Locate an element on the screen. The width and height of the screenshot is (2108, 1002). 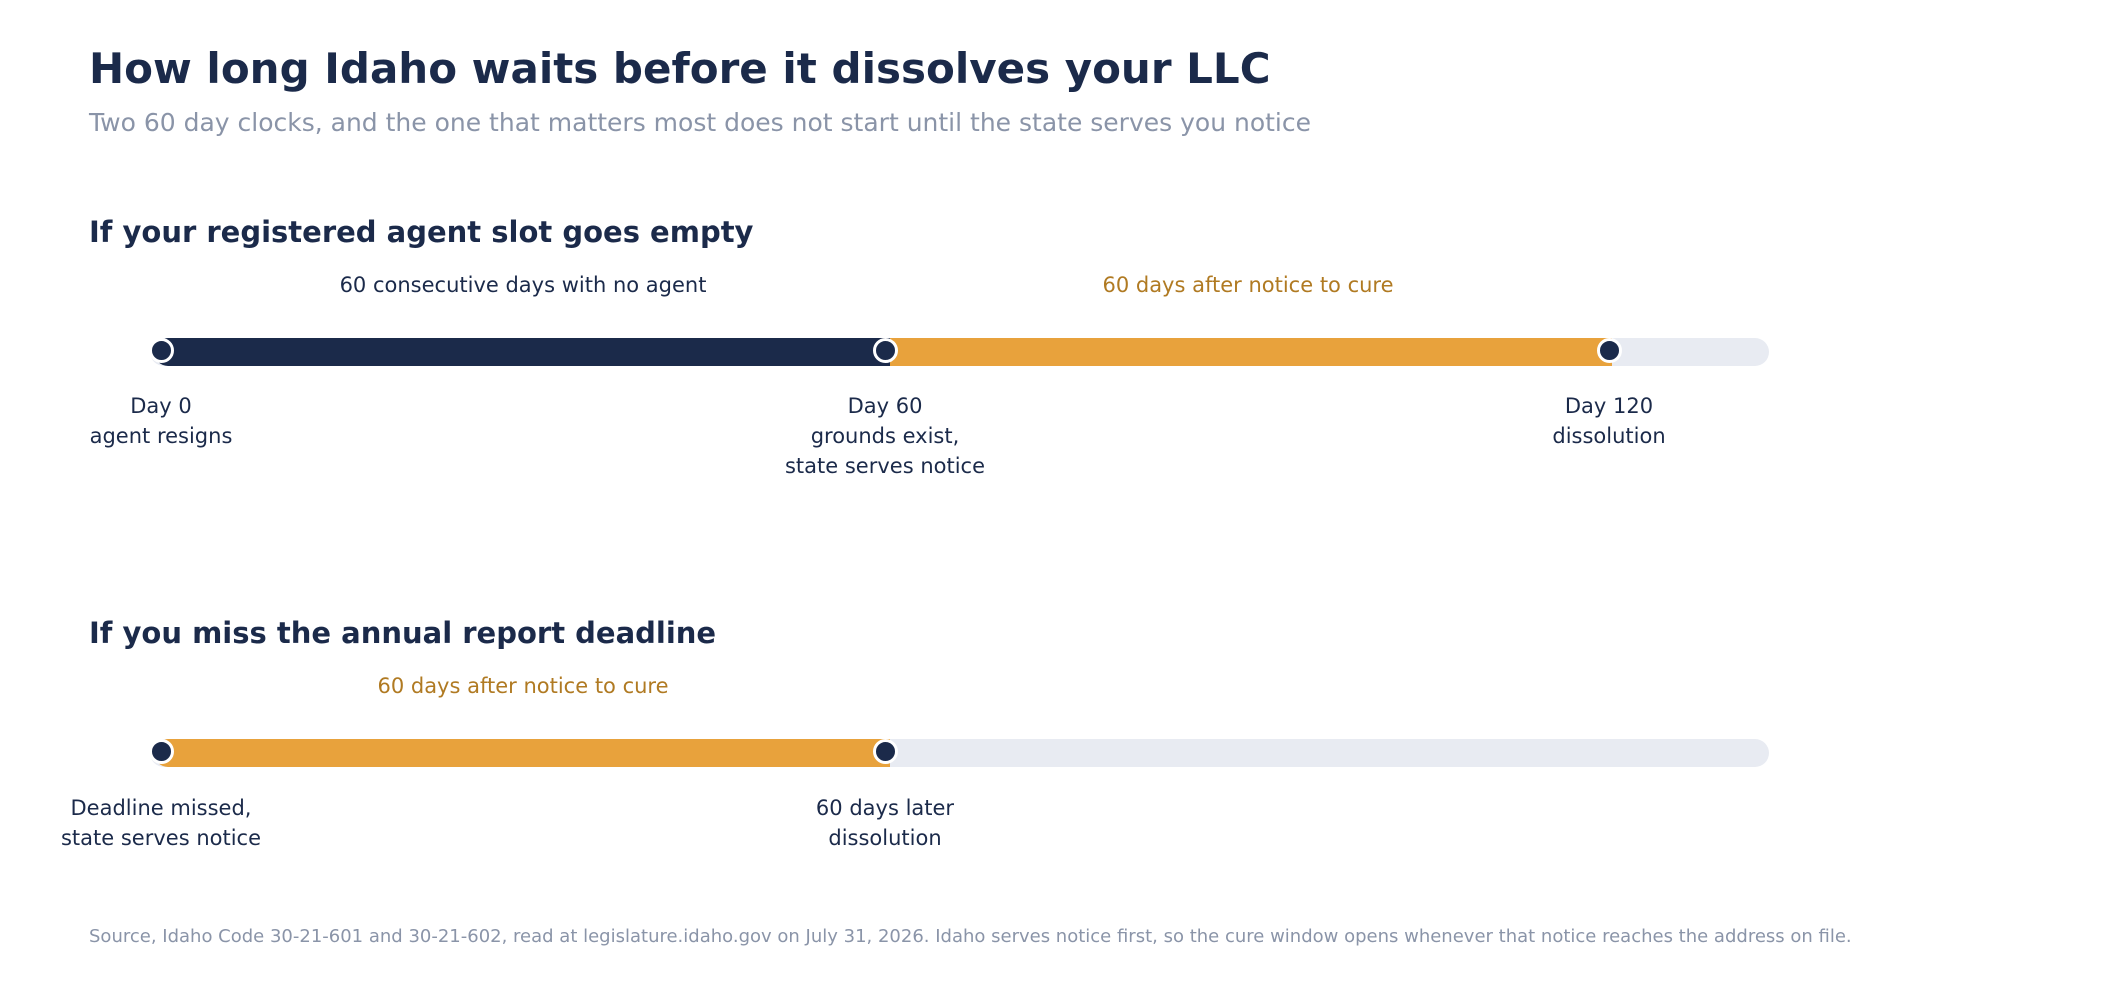
timeline-agent-node-day60 is located at coordinates (885, 350).